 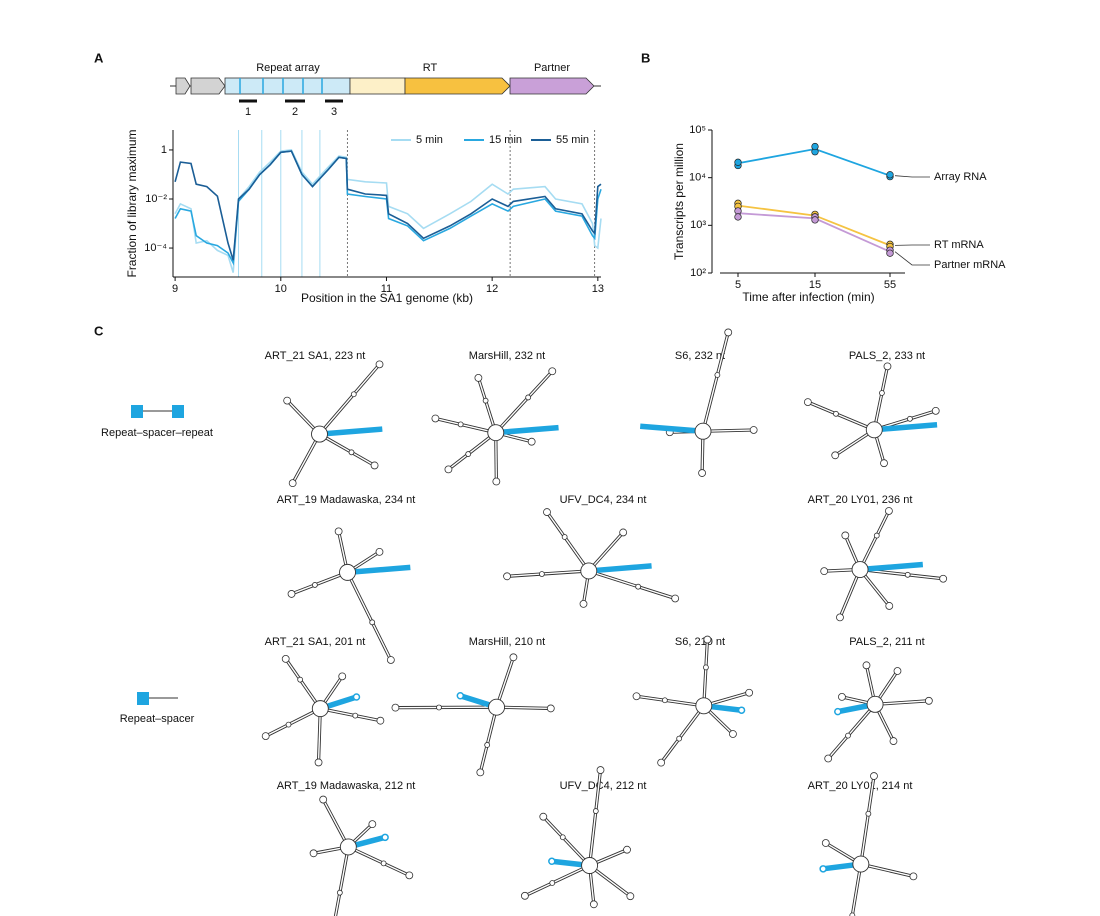 What do you see at coordinates (960, 177) in the screenshot?
I see `series-label: Array RNA` at bounding box center [960, 177].